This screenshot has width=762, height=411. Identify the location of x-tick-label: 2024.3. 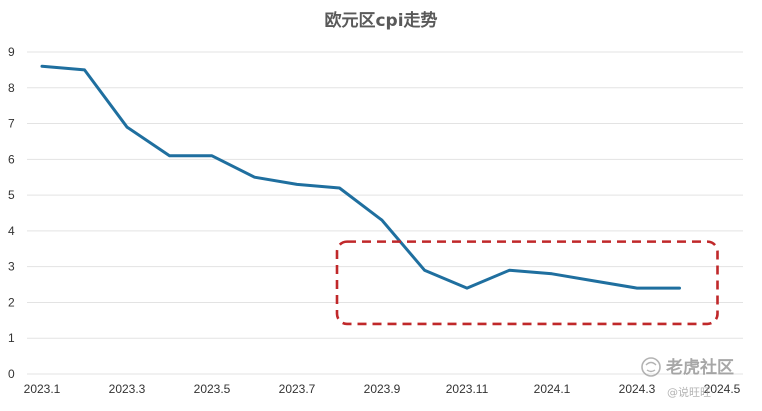
(637, 389).